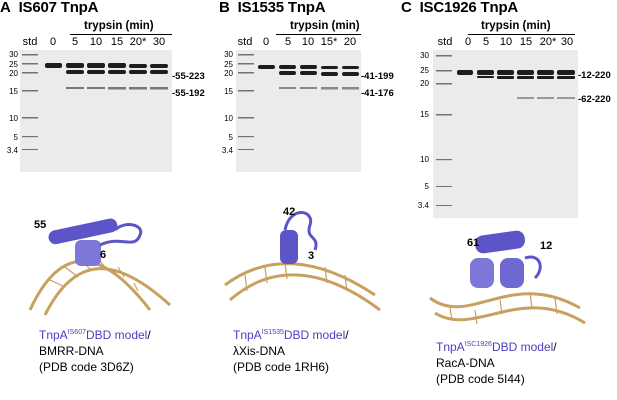 This screenshot has height=400, width=617. I want to click on panel-a-structure-model, so click(100, 267).